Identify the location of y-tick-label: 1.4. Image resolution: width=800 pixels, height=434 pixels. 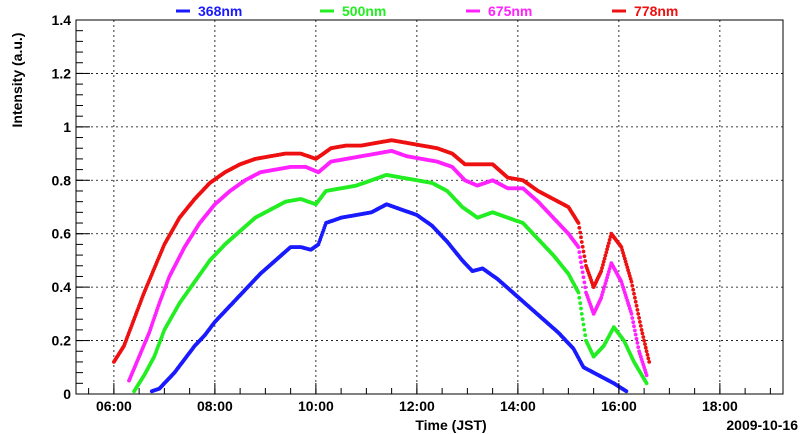
(62, 20).